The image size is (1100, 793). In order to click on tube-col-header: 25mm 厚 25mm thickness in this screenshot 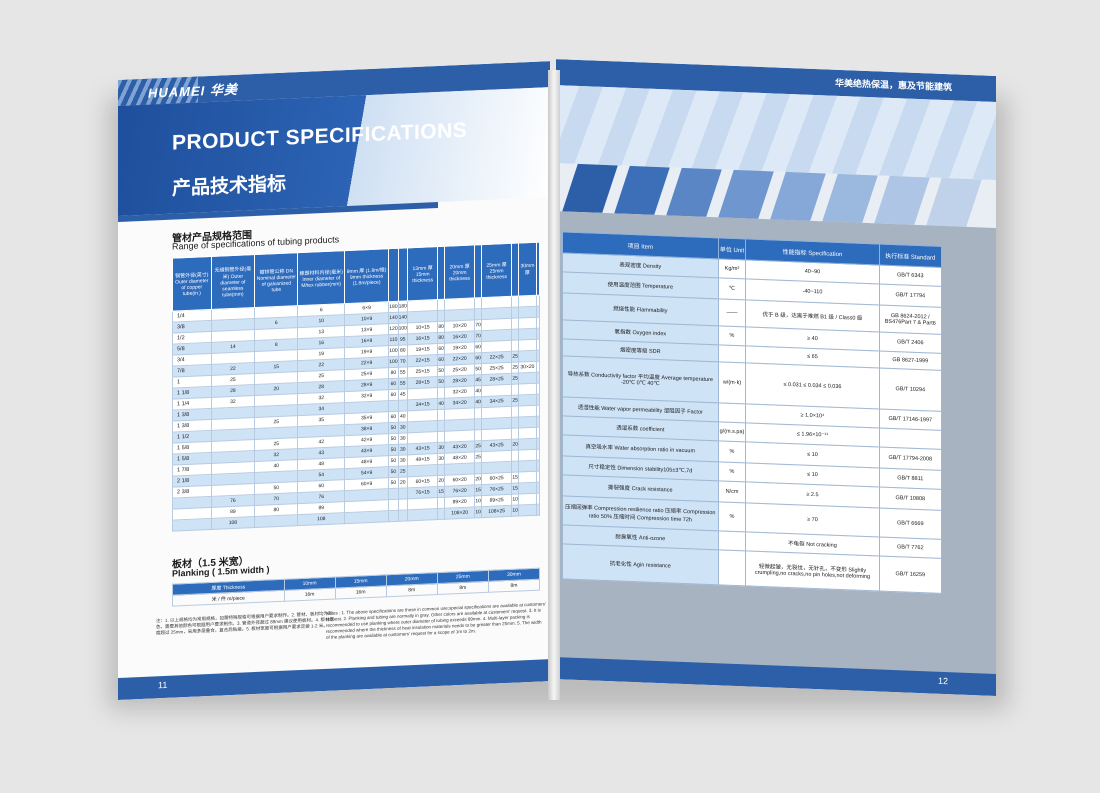, I will do `click(496, 270)`.